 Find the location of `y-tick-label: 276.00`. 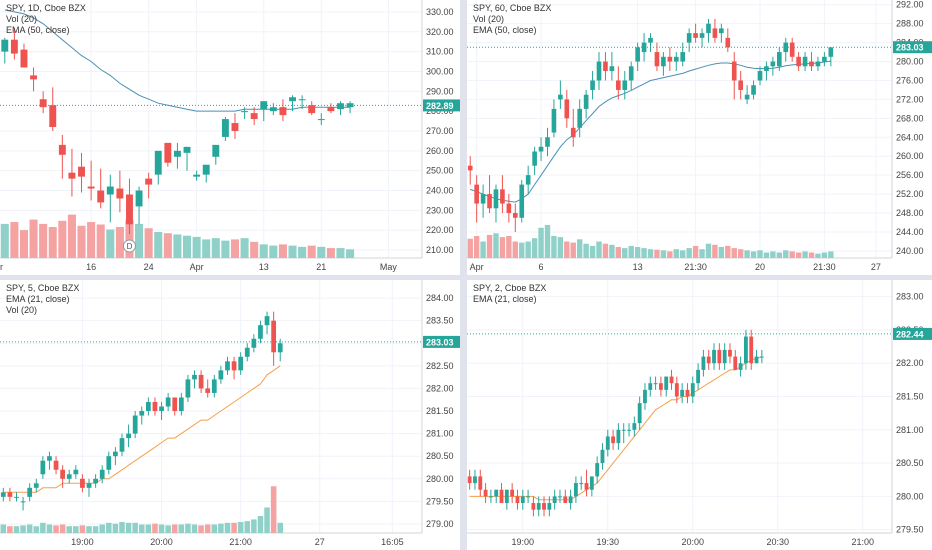

y-tick-label: 276.00 is located at coordinates (910, 80).